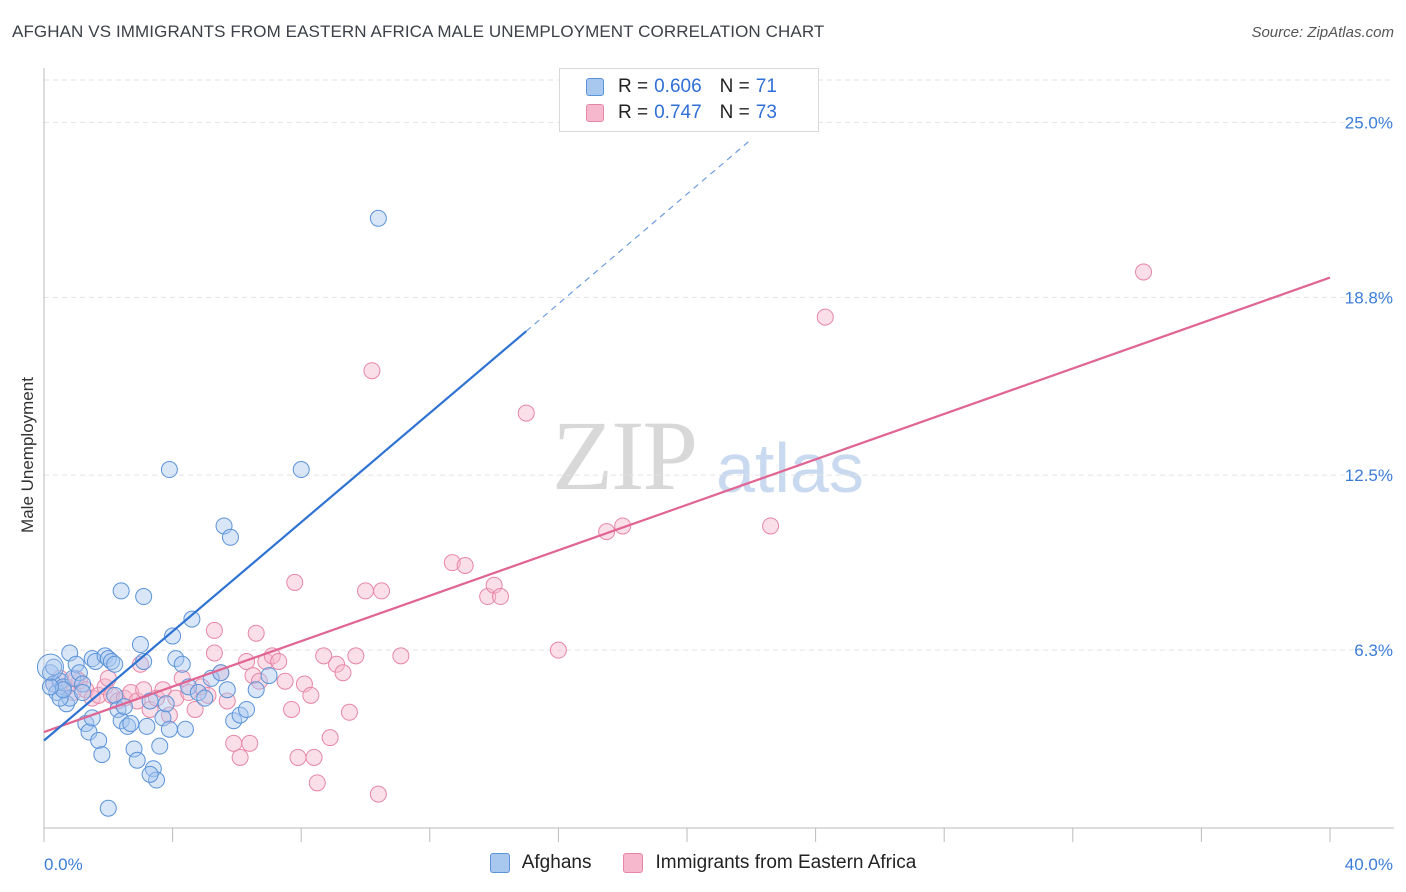  I want to click on point-afghans-cluster, so click(50, 667).